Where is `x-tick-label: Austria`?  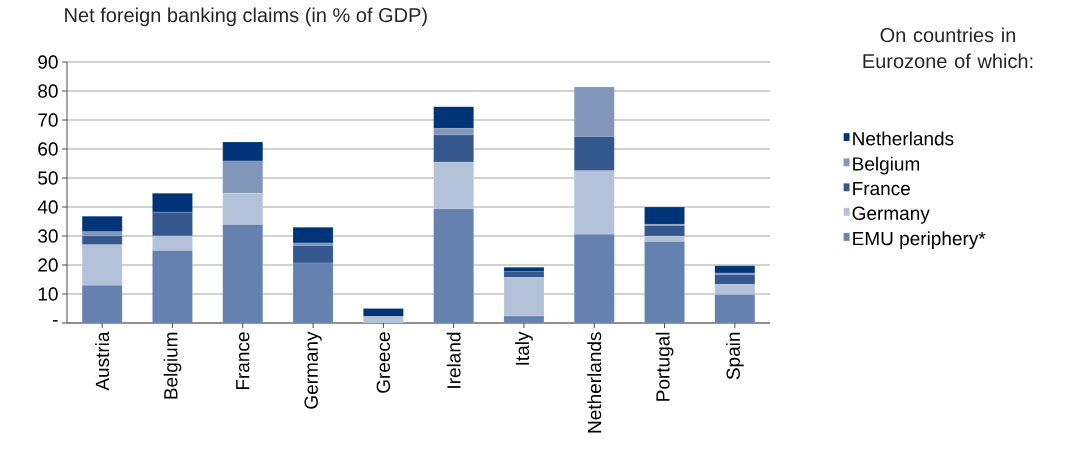
x-tick-label: Austria is located at coordinates (102, 361).